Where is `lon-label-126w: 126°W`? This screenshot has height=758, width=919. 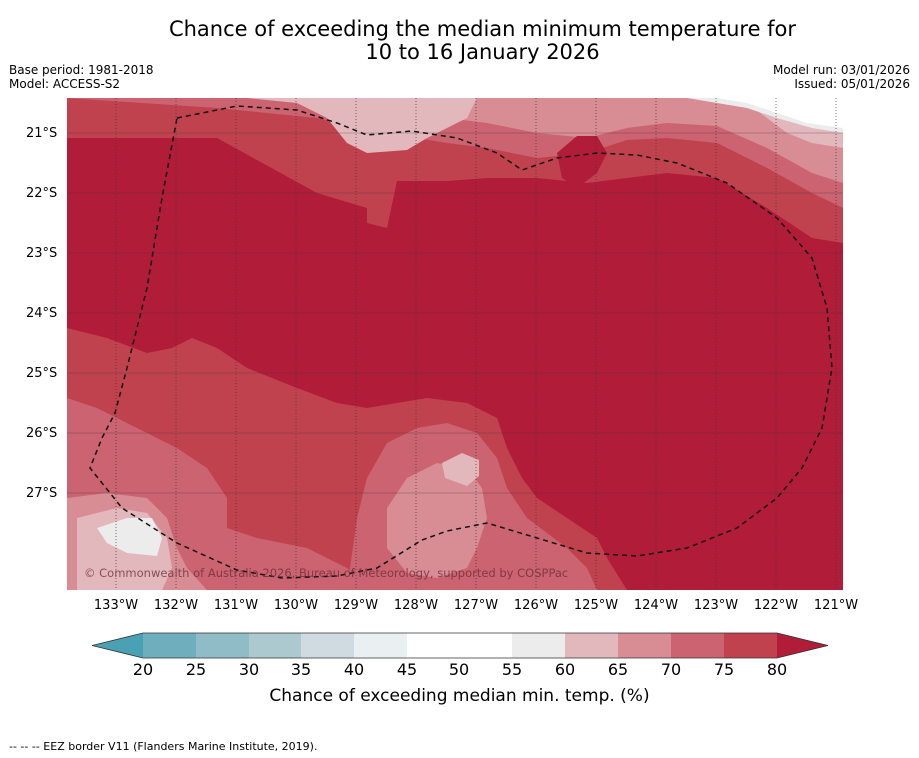
lon-label-126w: 126°W is located at coordinates (536, 605).